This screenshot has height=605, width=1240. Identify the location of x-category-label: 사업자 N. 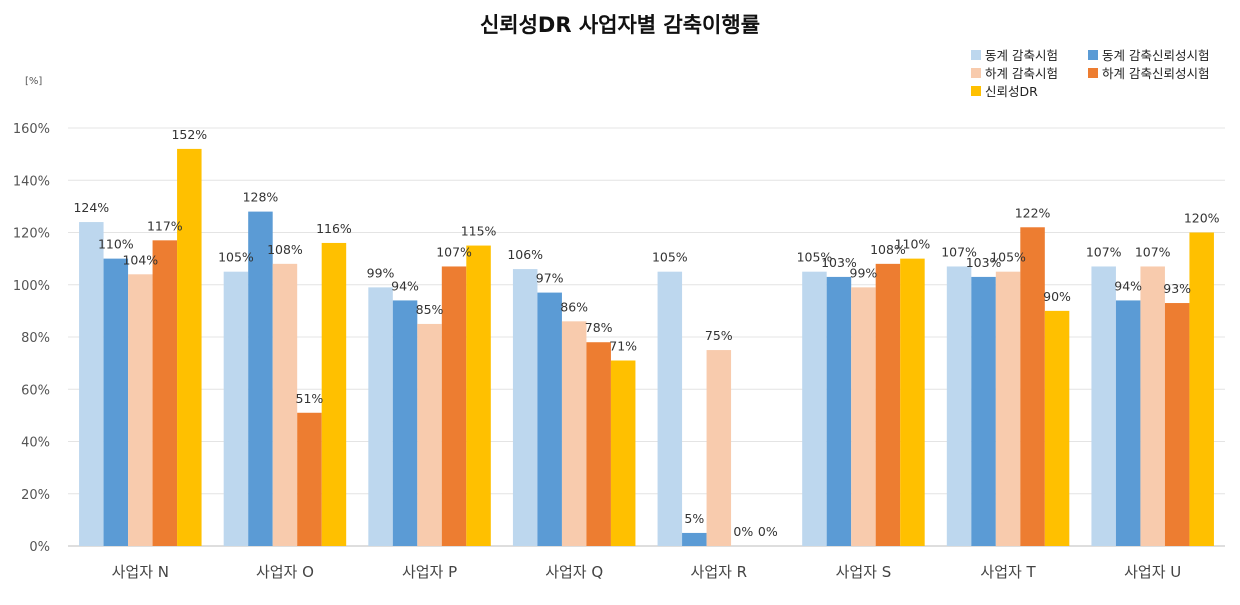
(140, 572).